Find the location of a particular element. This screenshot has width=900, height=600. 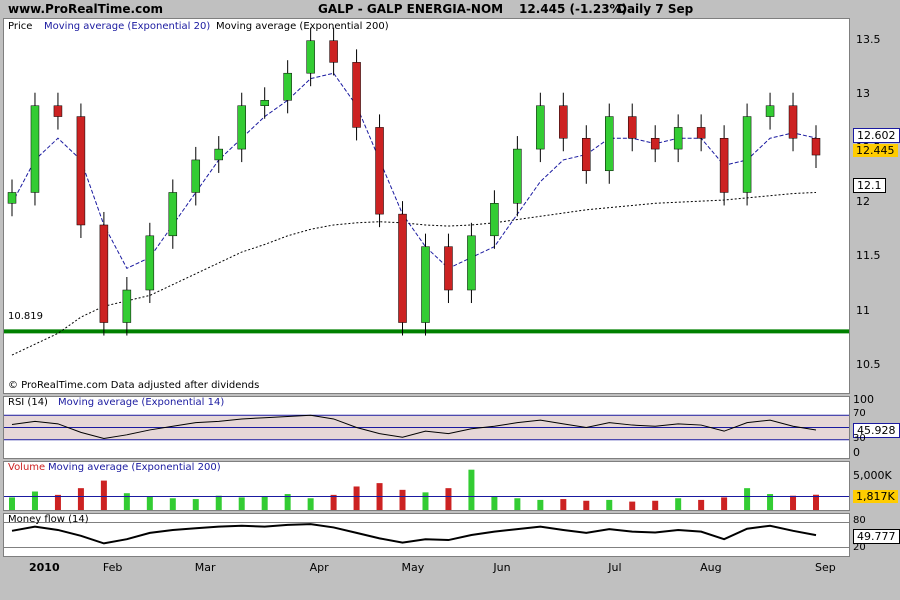

ema20-value-badge: 12.602 is located at coordinates (876, 135).